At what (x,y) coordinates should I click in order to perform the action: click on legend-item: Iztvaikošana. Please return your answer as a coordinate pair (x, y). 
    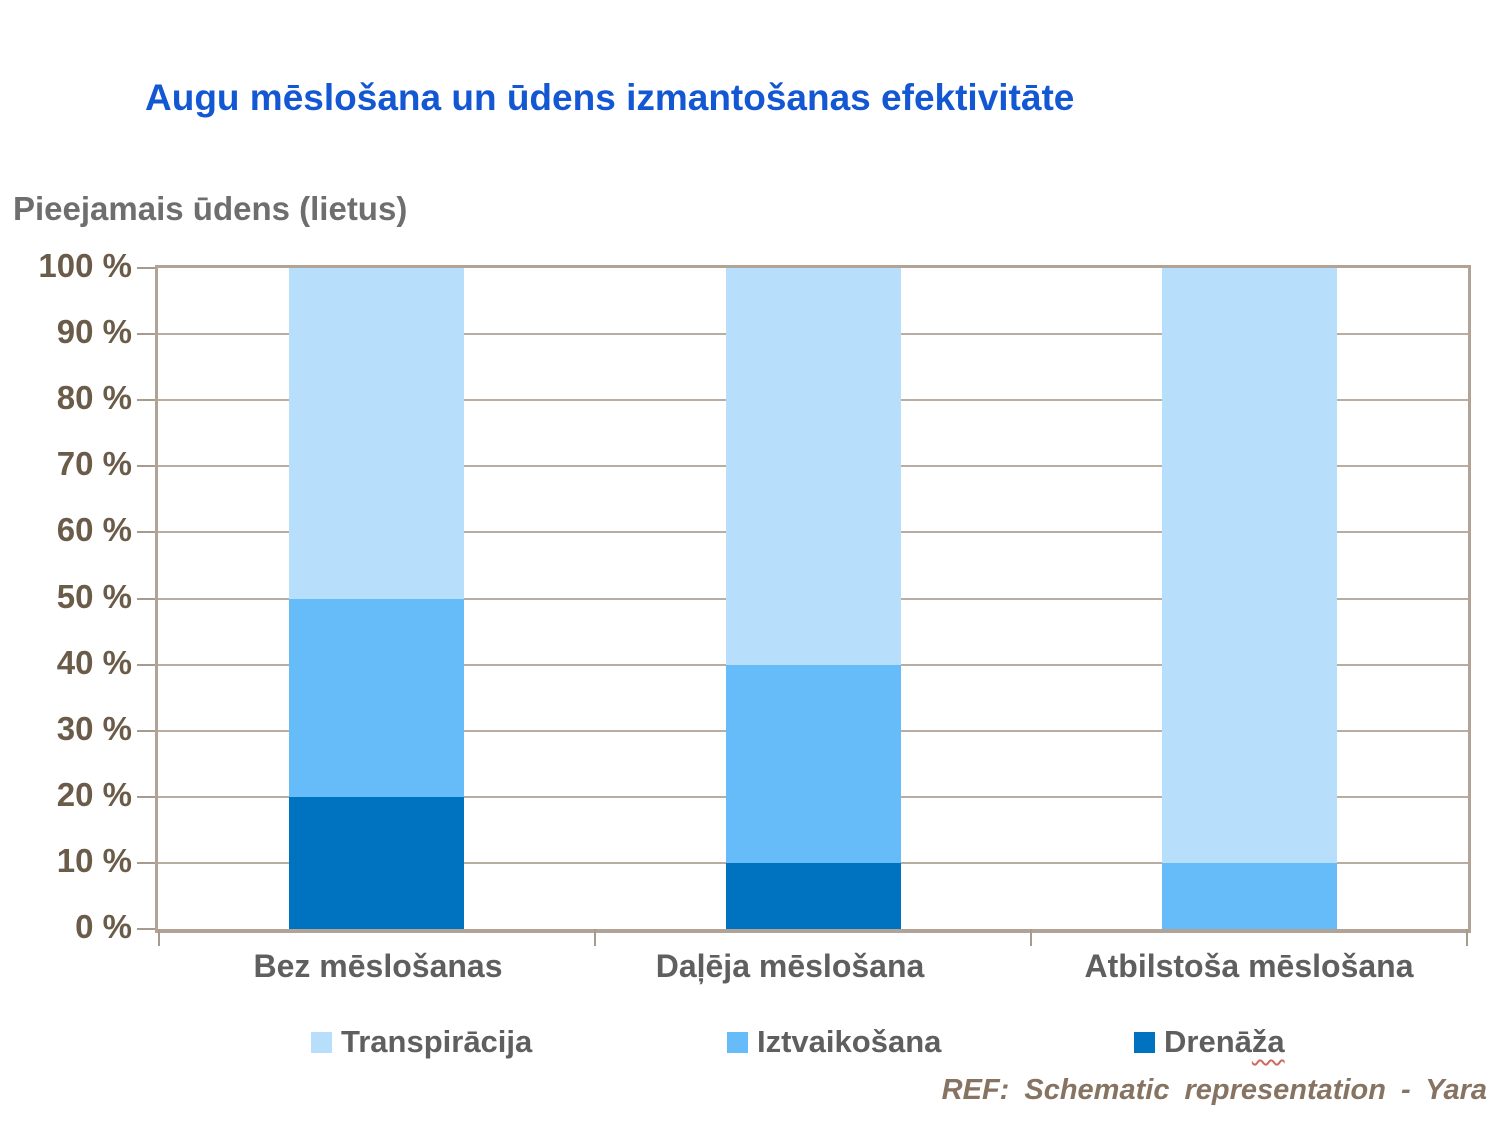
    Looking at the image, I should click on (834, 1042).